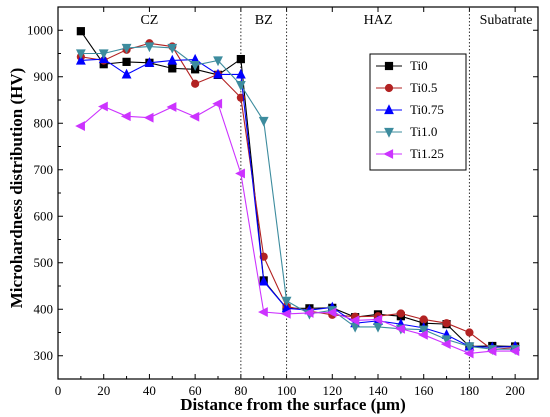 This screenshot has height=417, width=550. I want to click on legend-item: Ti0.5, so click(406, 87).